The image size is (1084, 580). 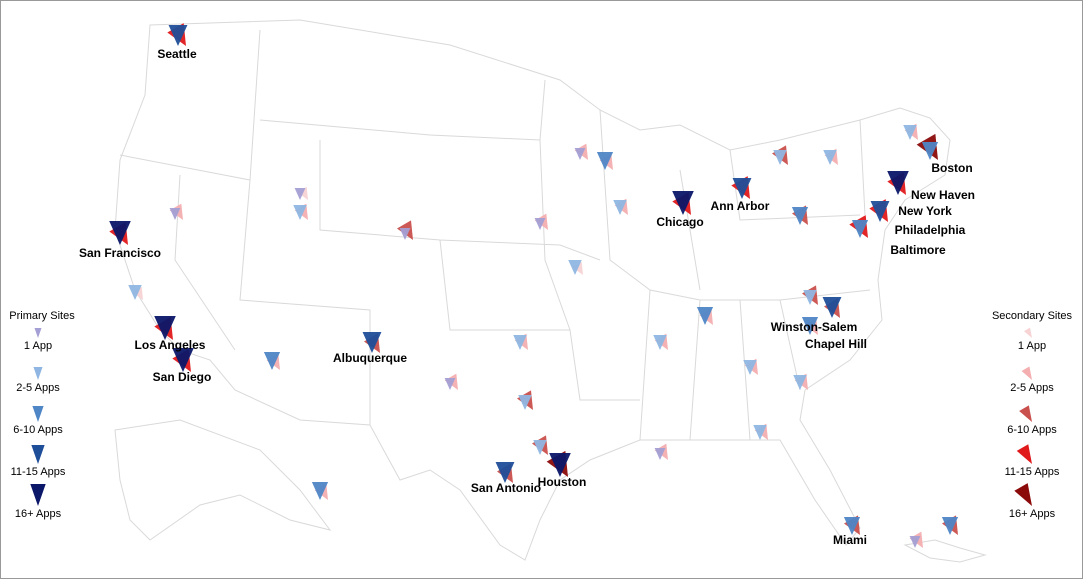 What do you see at coordinates (918, 250) in the screenshot?
I see `city-label: Baltimore` at bounding box center [918, 250].